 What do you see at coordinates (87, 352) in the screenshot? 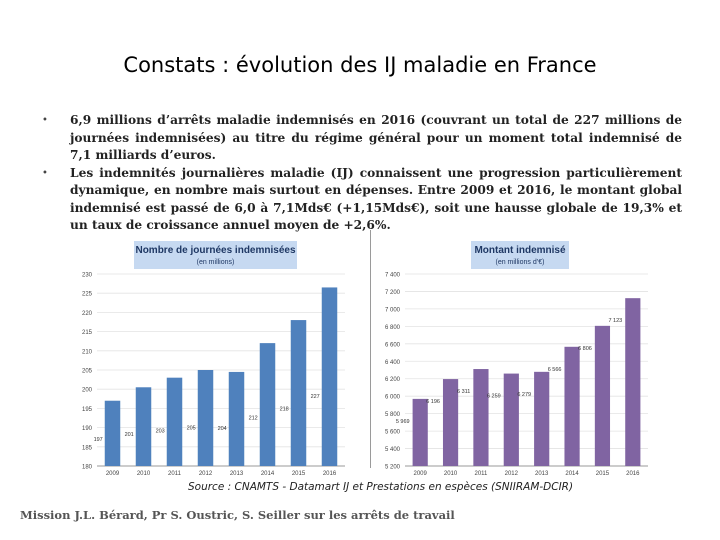
I see `y-tick-label: 210` at bounding box center [87, 352].